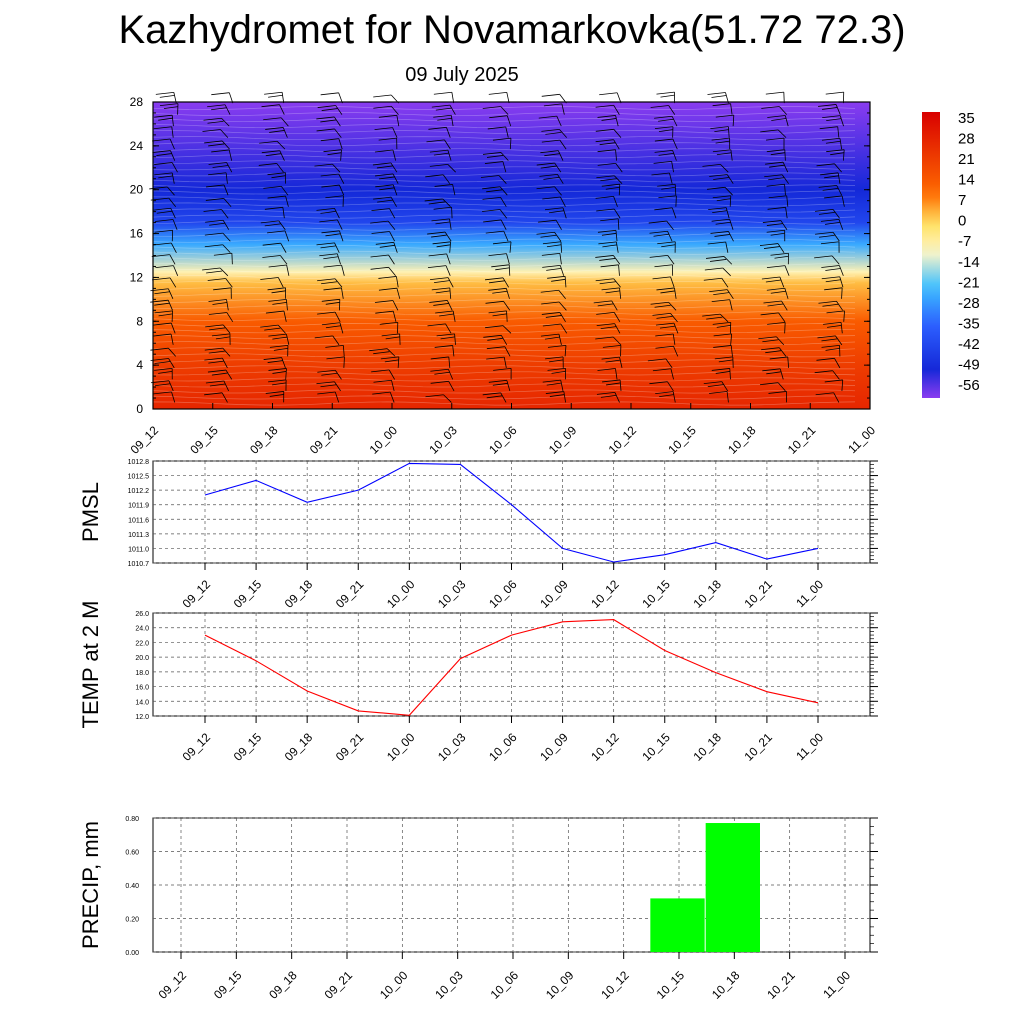 This screenshot has height=1024, width=1024. Describe the element at coordinates (145, 440) in the screenshot. I see `x-tick-label: 09_12` at that location.